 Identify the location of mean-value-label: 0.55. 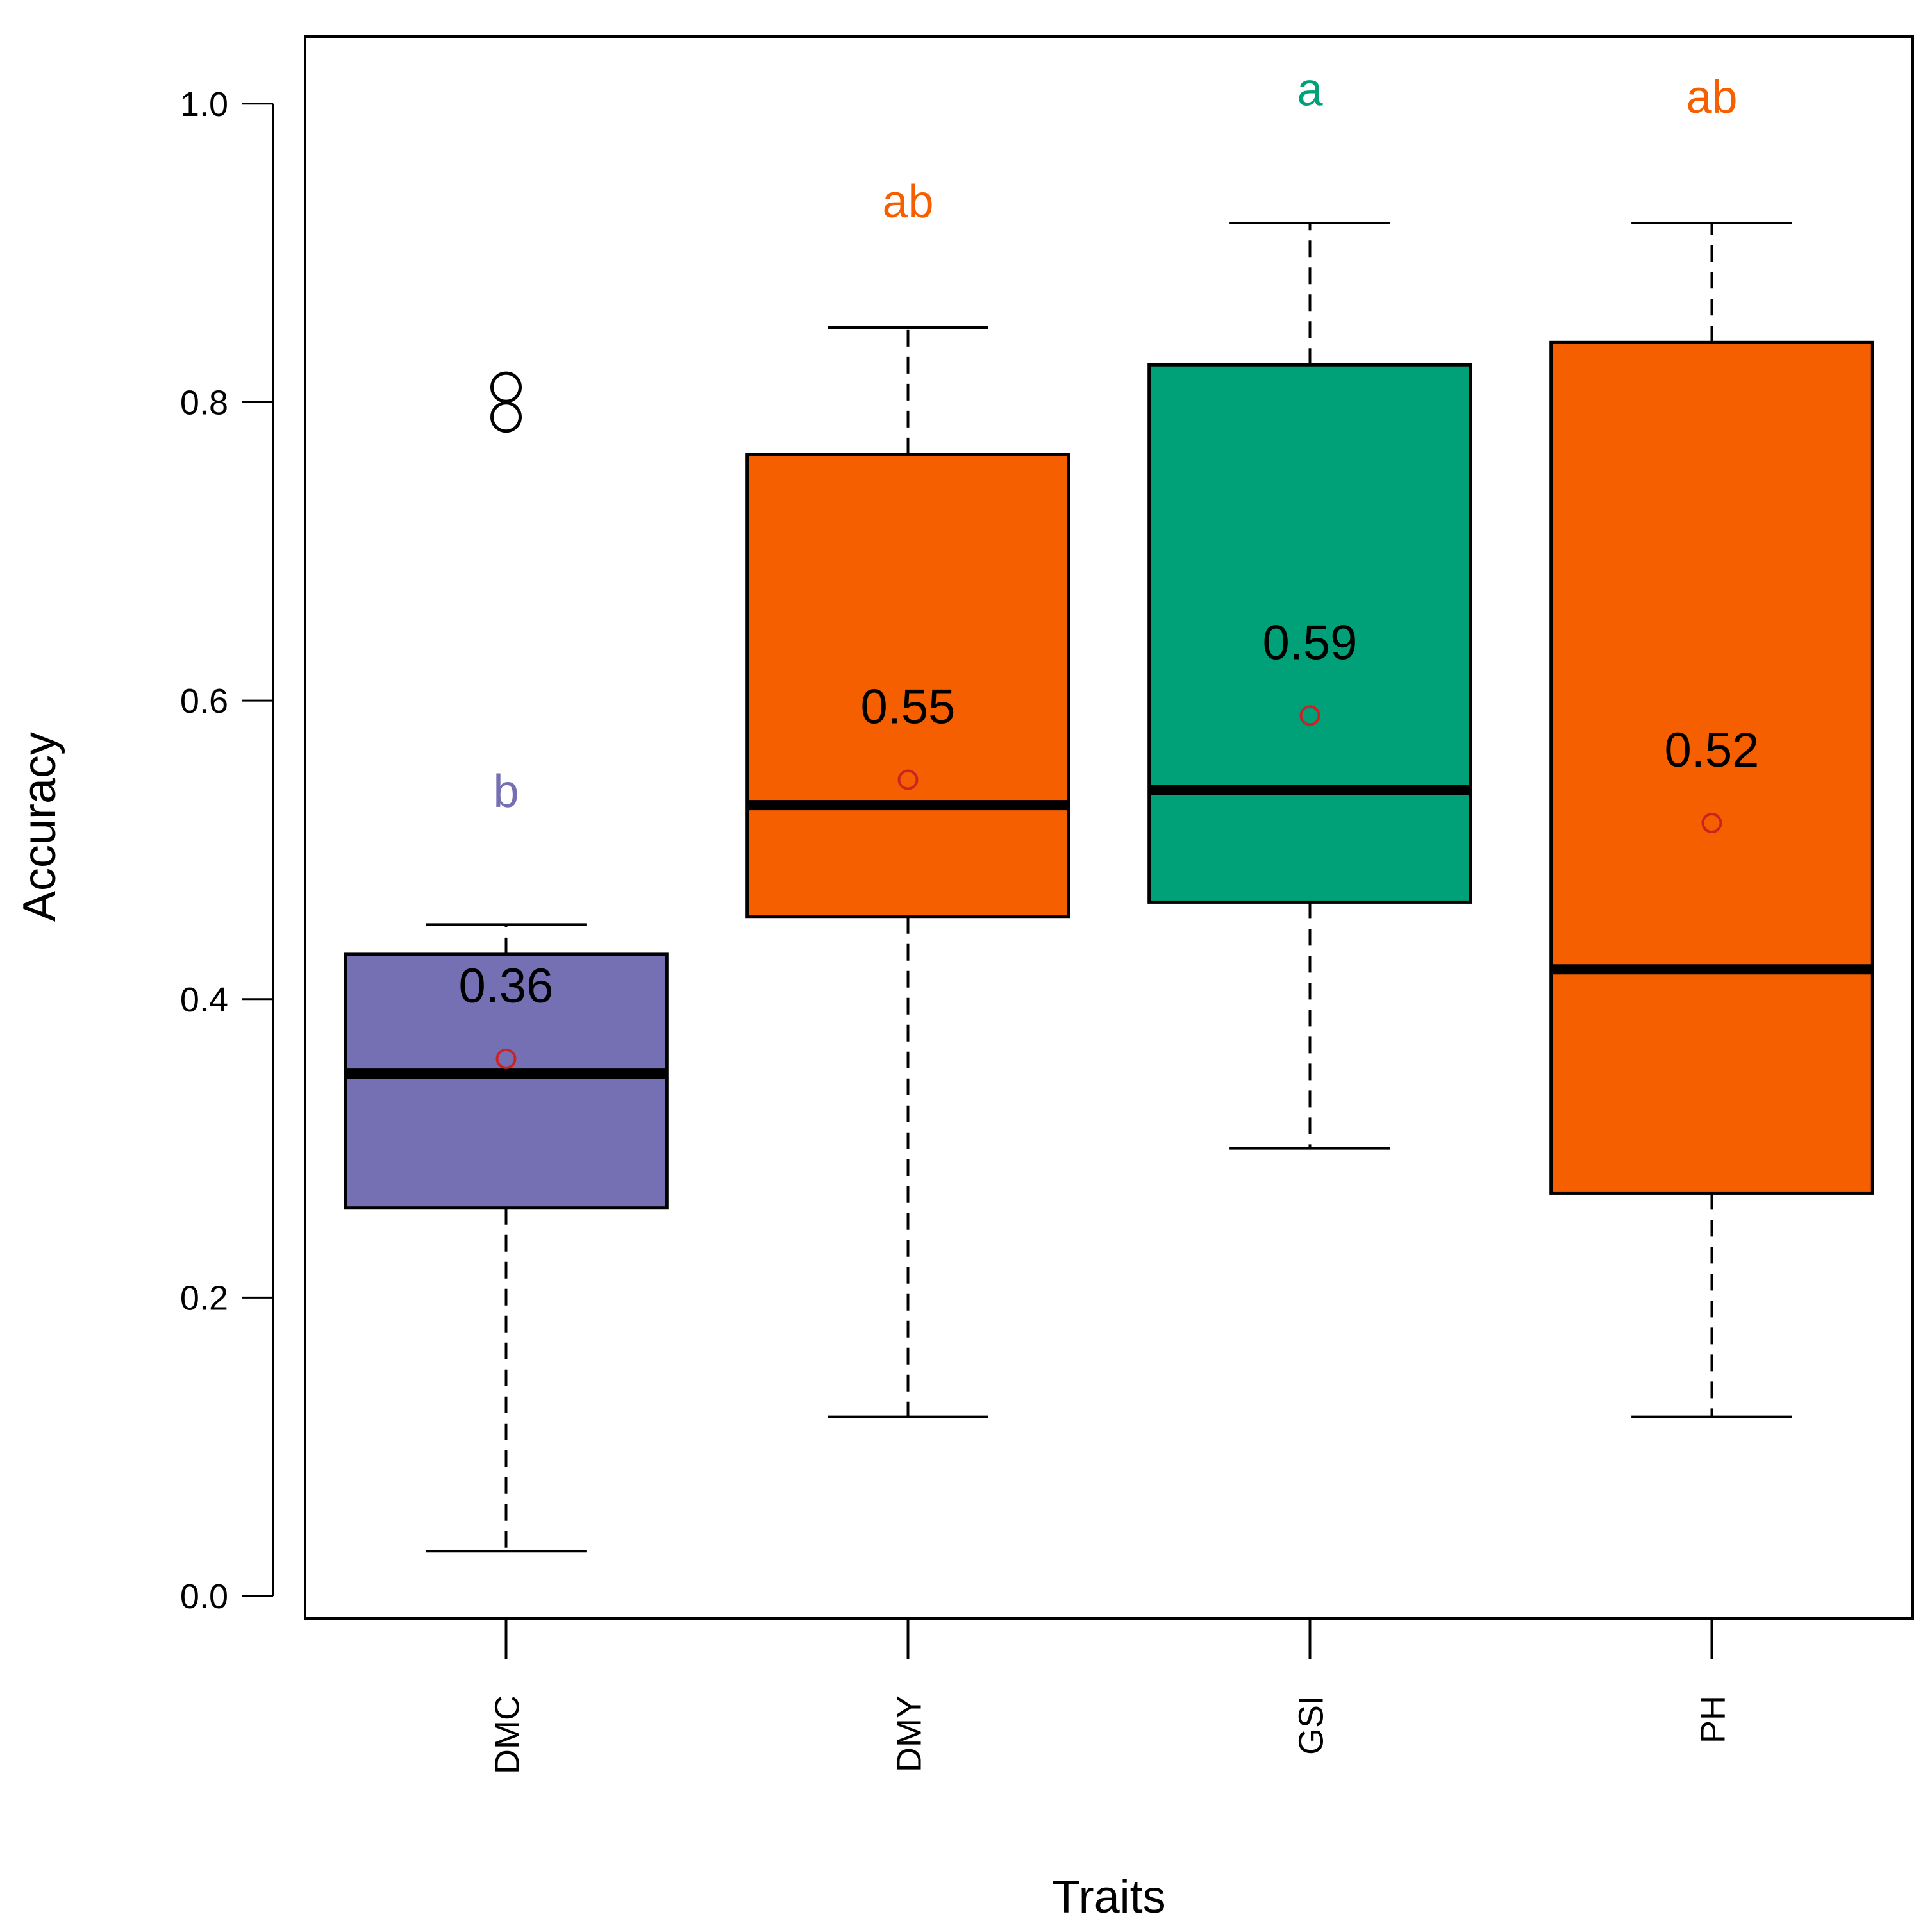
(908, 707).